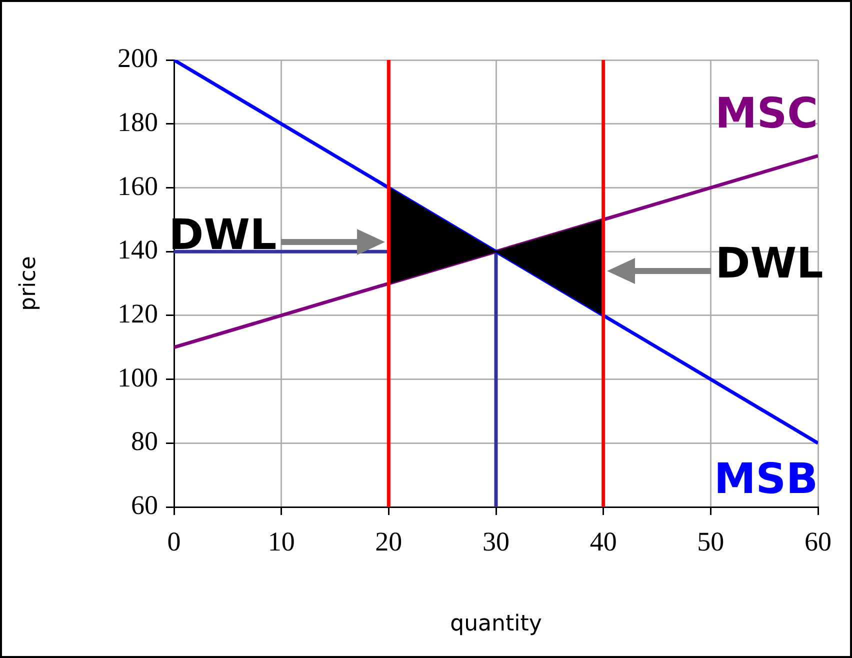 The width and height of the screenshot is (852, 658). I want to click on series-label: MSB, so click(766, 479).